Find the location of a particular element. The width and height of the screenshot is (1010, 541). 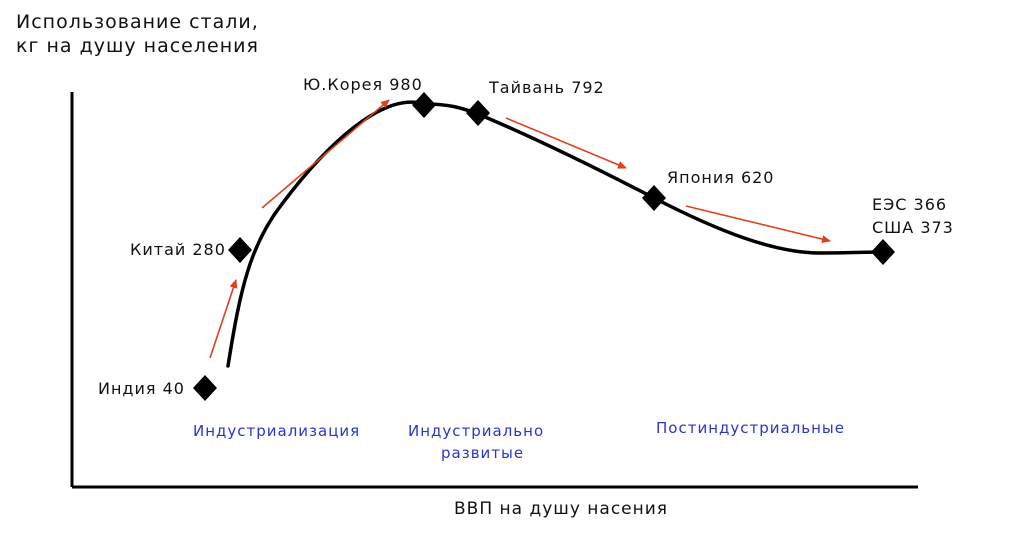

stage-label-postindustrial: Постиндустриальные is located at coordinates (750, 428).